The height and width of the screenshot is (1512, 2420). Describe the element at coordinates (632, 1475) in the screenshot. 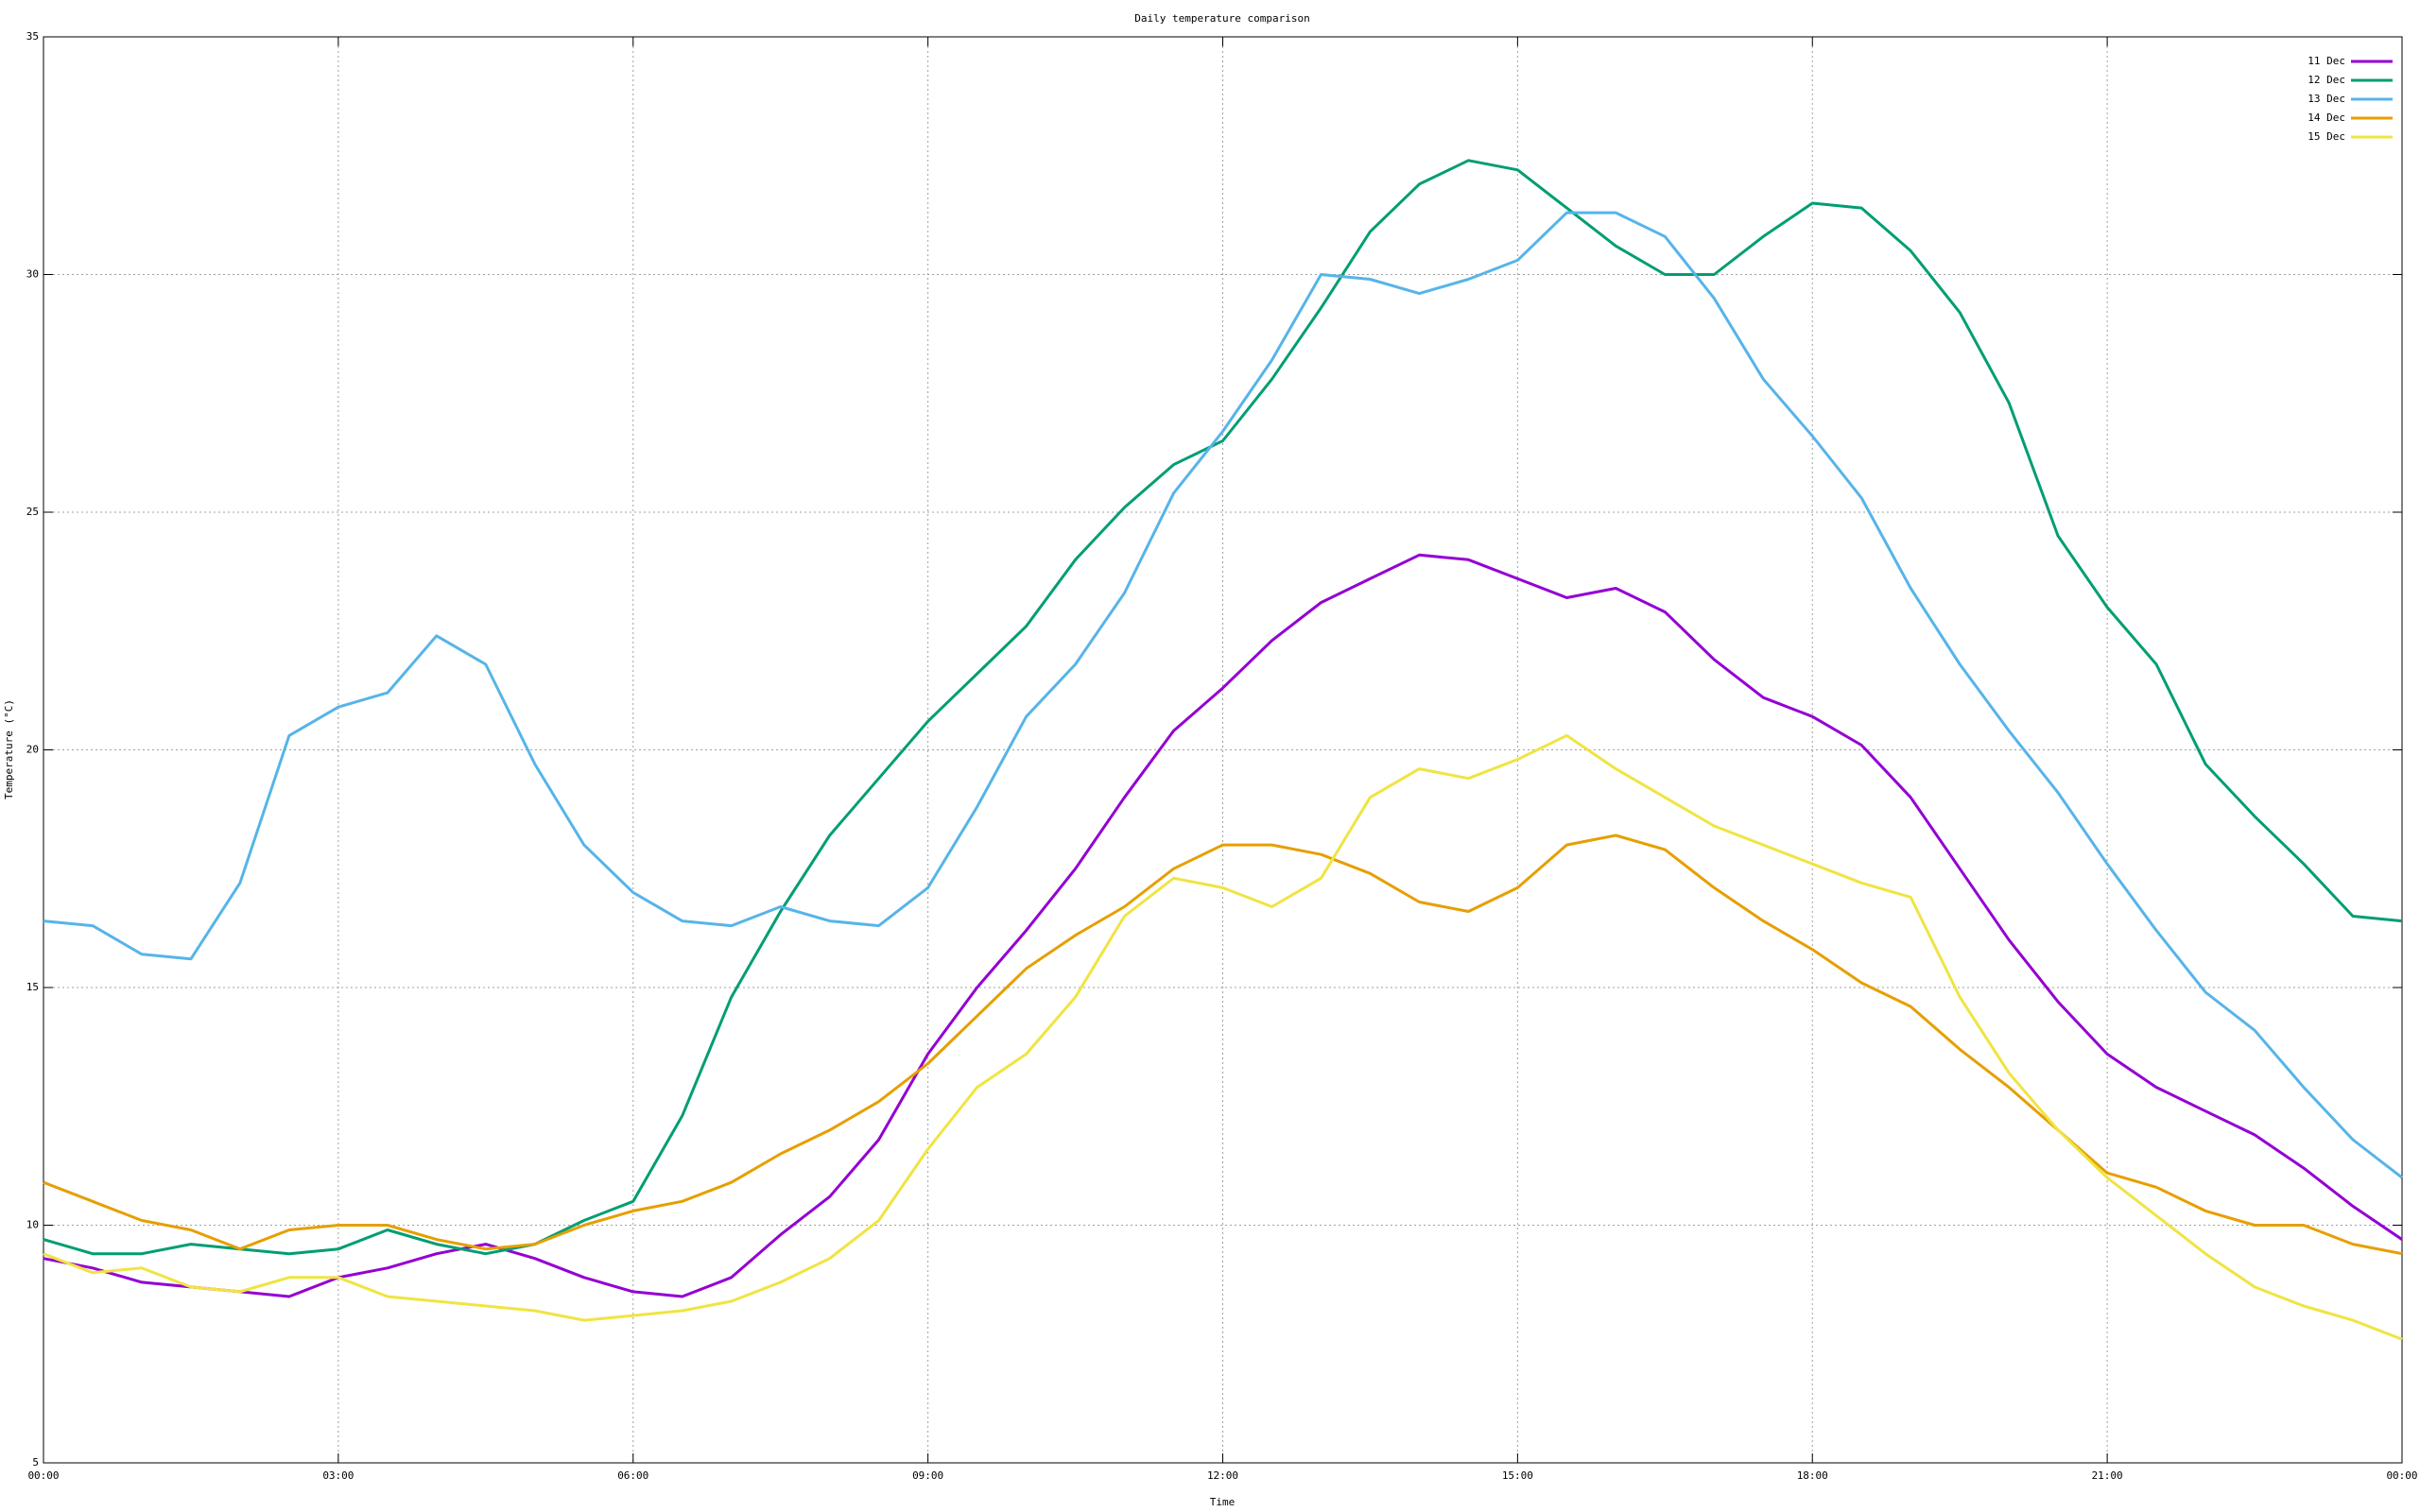

I see `x-tick-label: 06:00` at that location.